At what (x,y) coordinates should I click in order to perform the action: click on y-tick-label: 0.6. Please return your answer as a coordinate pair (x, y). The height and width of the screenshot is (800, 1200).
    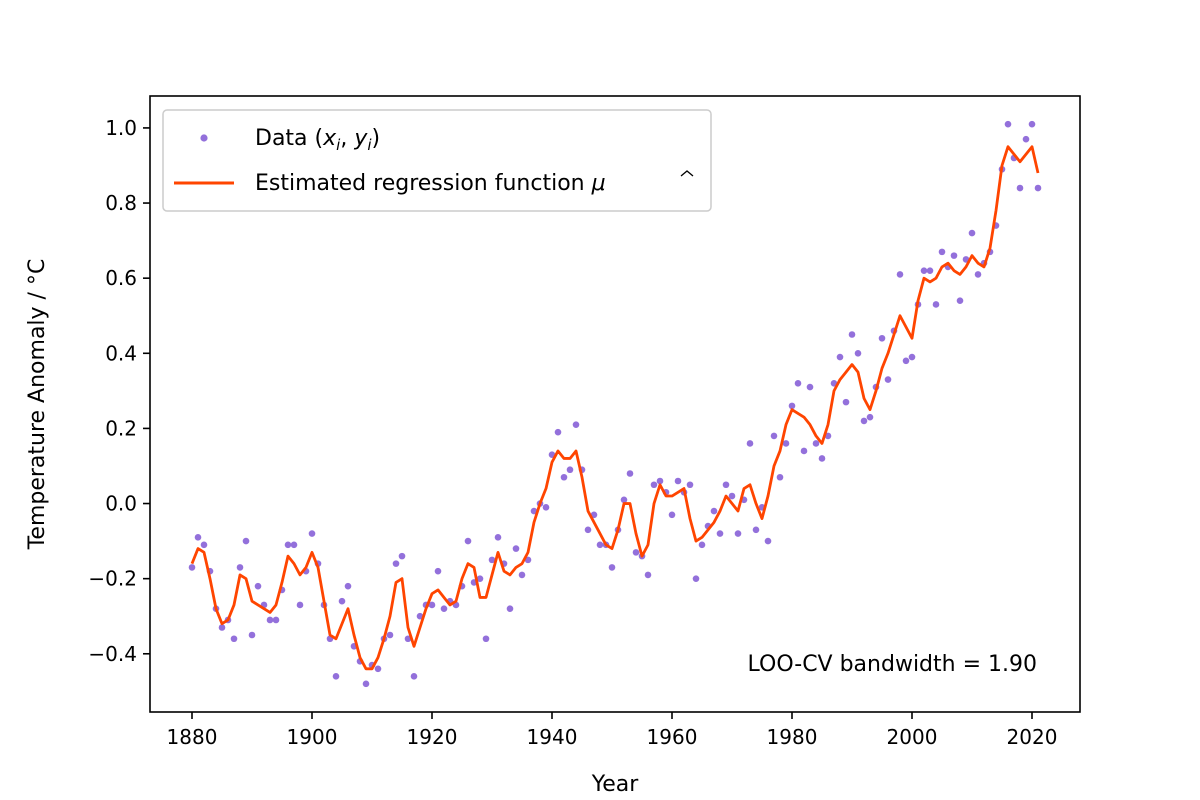
    Looking at the image, I should click on (121, 278).